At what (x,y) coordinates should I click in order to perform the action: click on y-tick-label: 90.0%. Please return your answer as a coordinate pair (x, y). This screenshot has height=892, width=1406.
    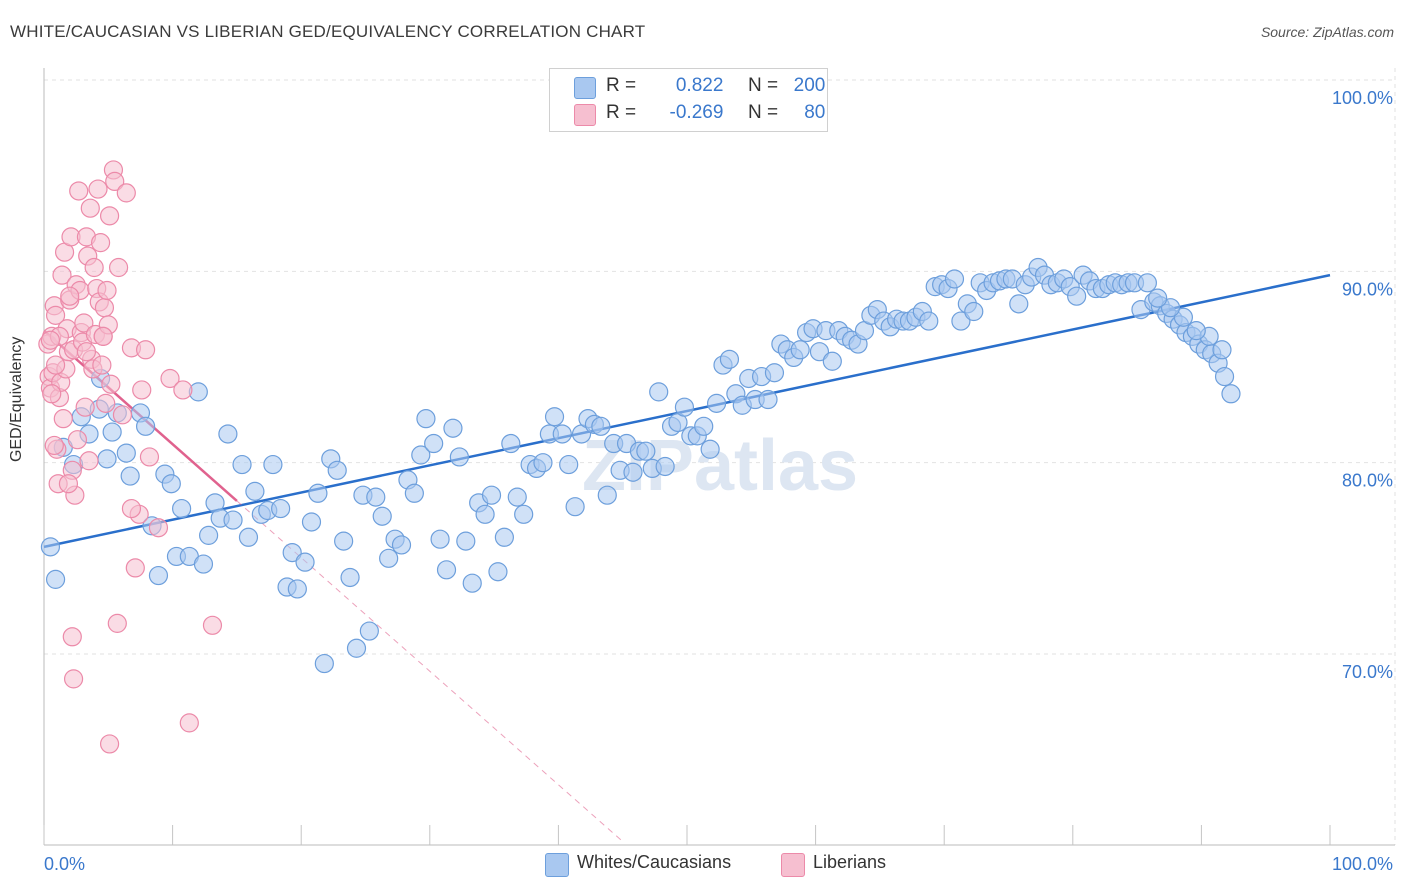
    Looking at the image, I should click on (1367, 289).